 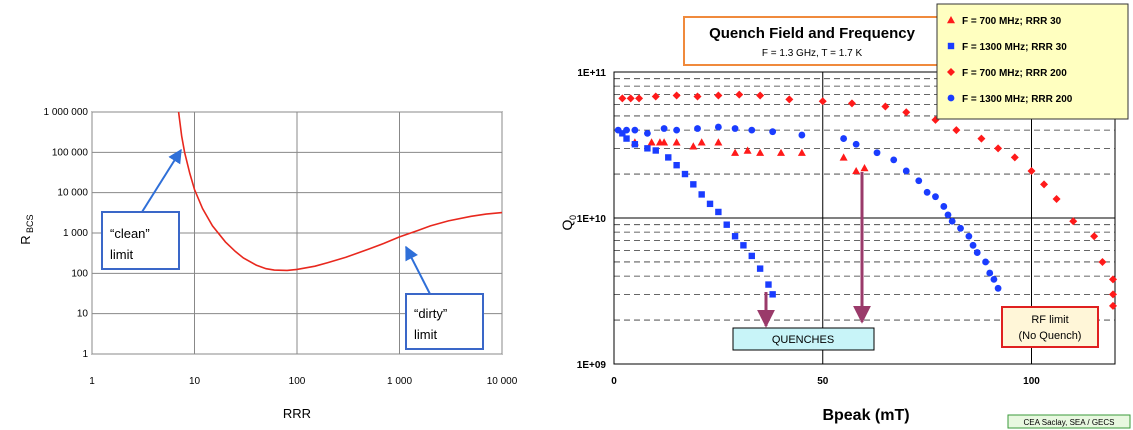 I want to click on rbcs-y-label-main: R, so click(x=25, y=239).